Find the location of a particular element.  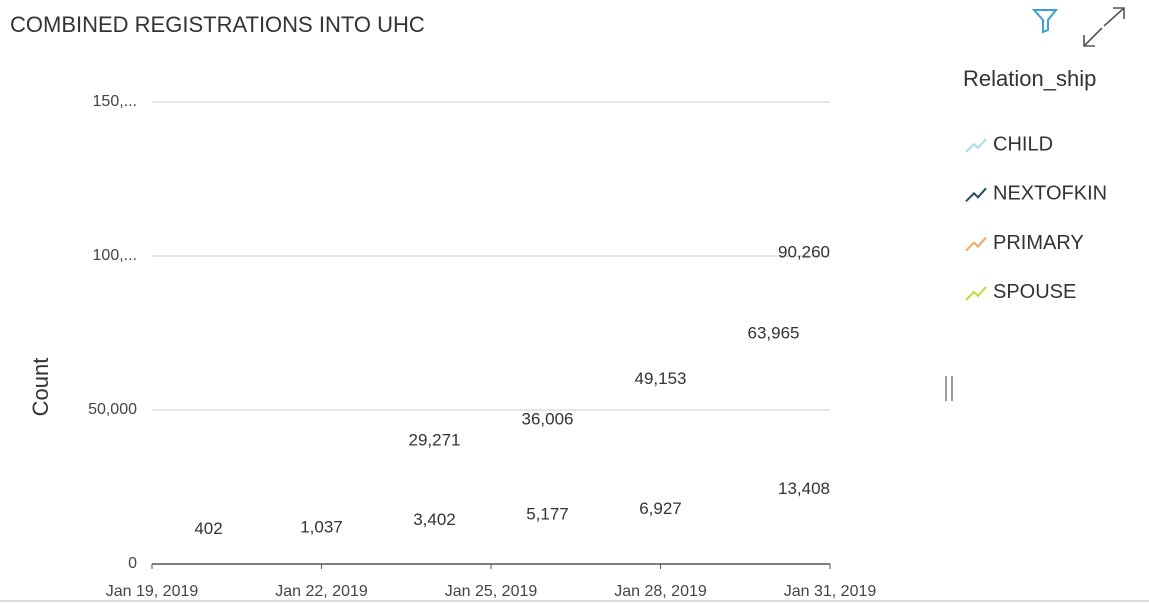

value-label: 90,260 is located at coordinates (804, 251).